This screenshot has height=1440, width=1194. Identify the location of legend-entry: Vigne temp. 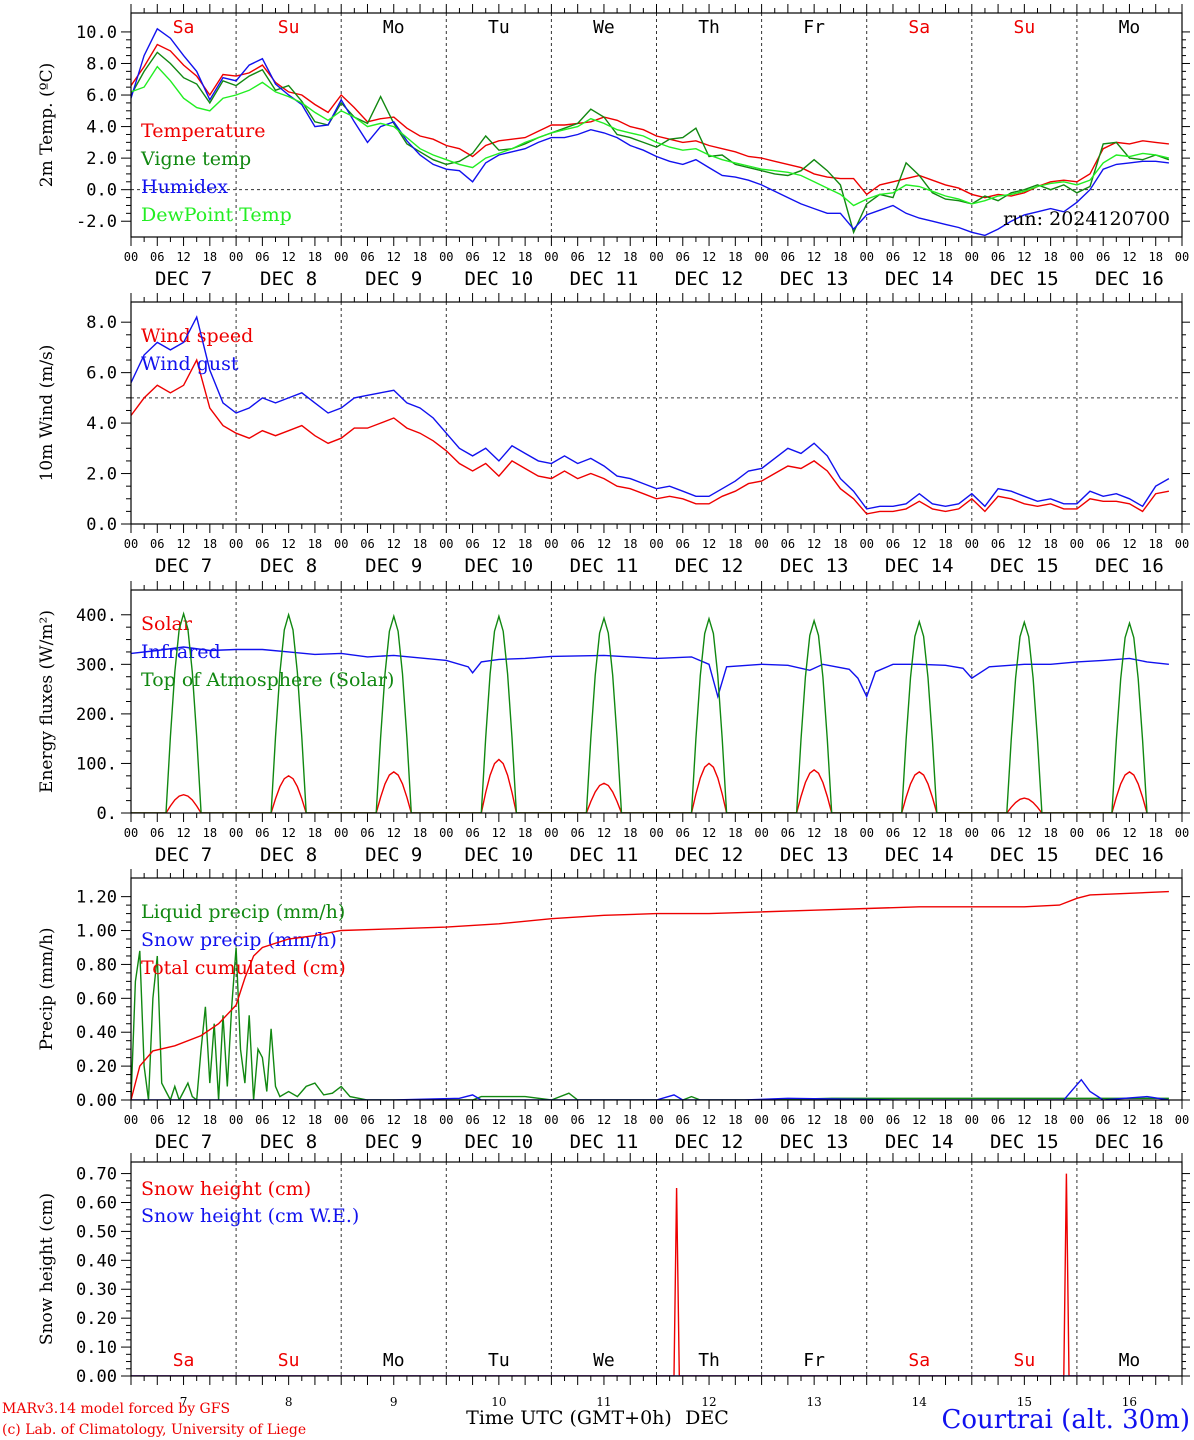
(195, 159).